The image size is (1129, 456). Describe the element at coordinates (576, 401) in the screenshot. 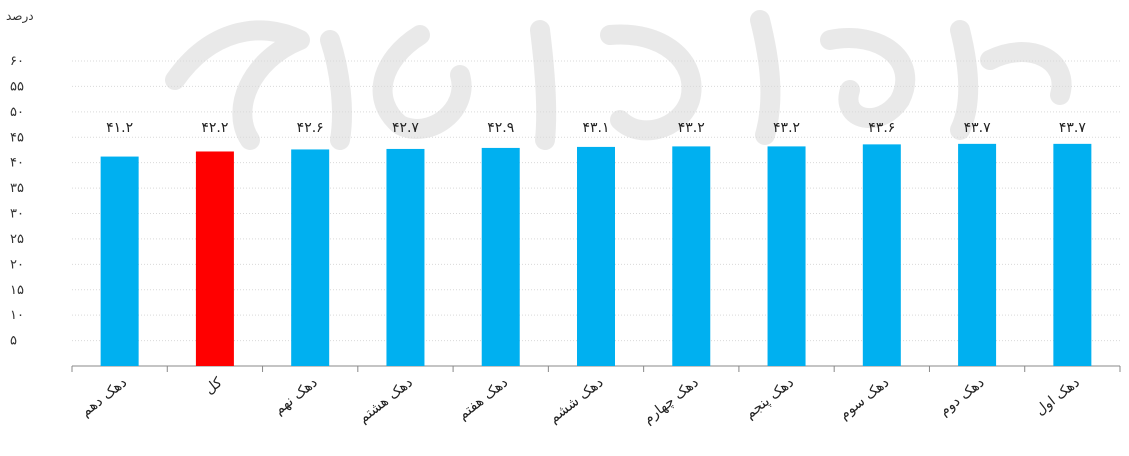

I see `x-tick-label: دهک ششم` at that location.